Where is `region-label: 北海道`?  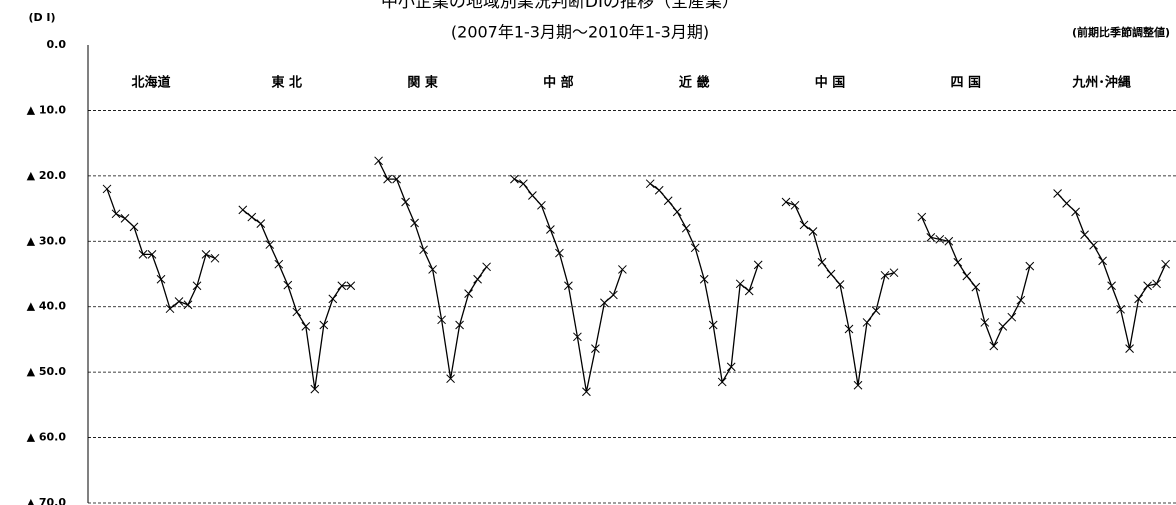
region-label: 北海道 is located at coordinates (150, 83).